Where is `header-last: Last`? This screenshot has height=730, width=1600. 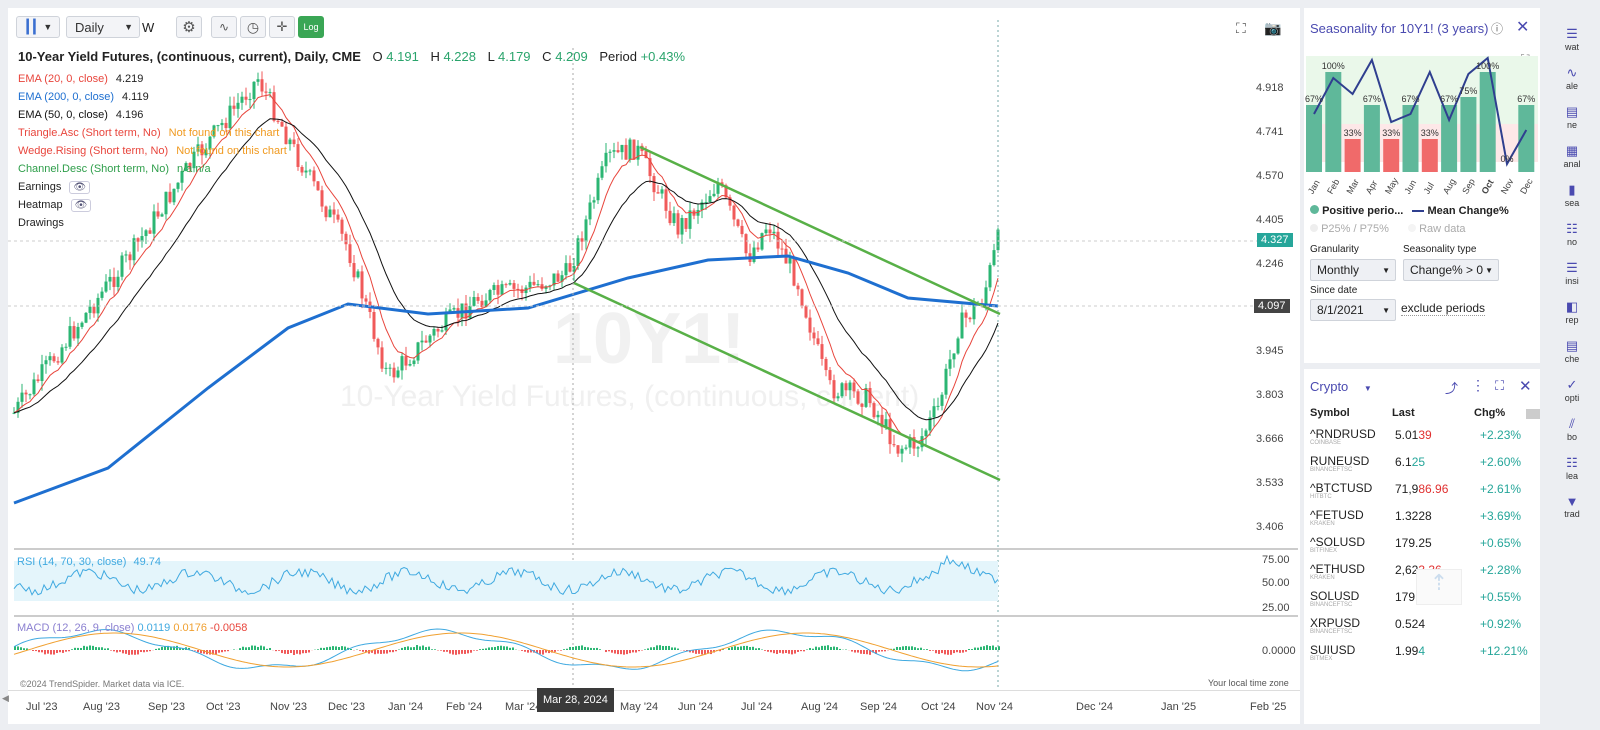 header-last: Last is located at coordinates (1403, 413).